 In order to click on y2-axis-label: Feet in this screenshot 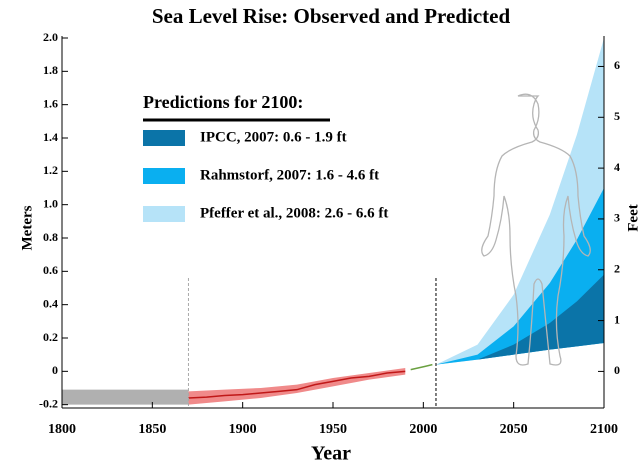, I will do `click(633, 217)`.